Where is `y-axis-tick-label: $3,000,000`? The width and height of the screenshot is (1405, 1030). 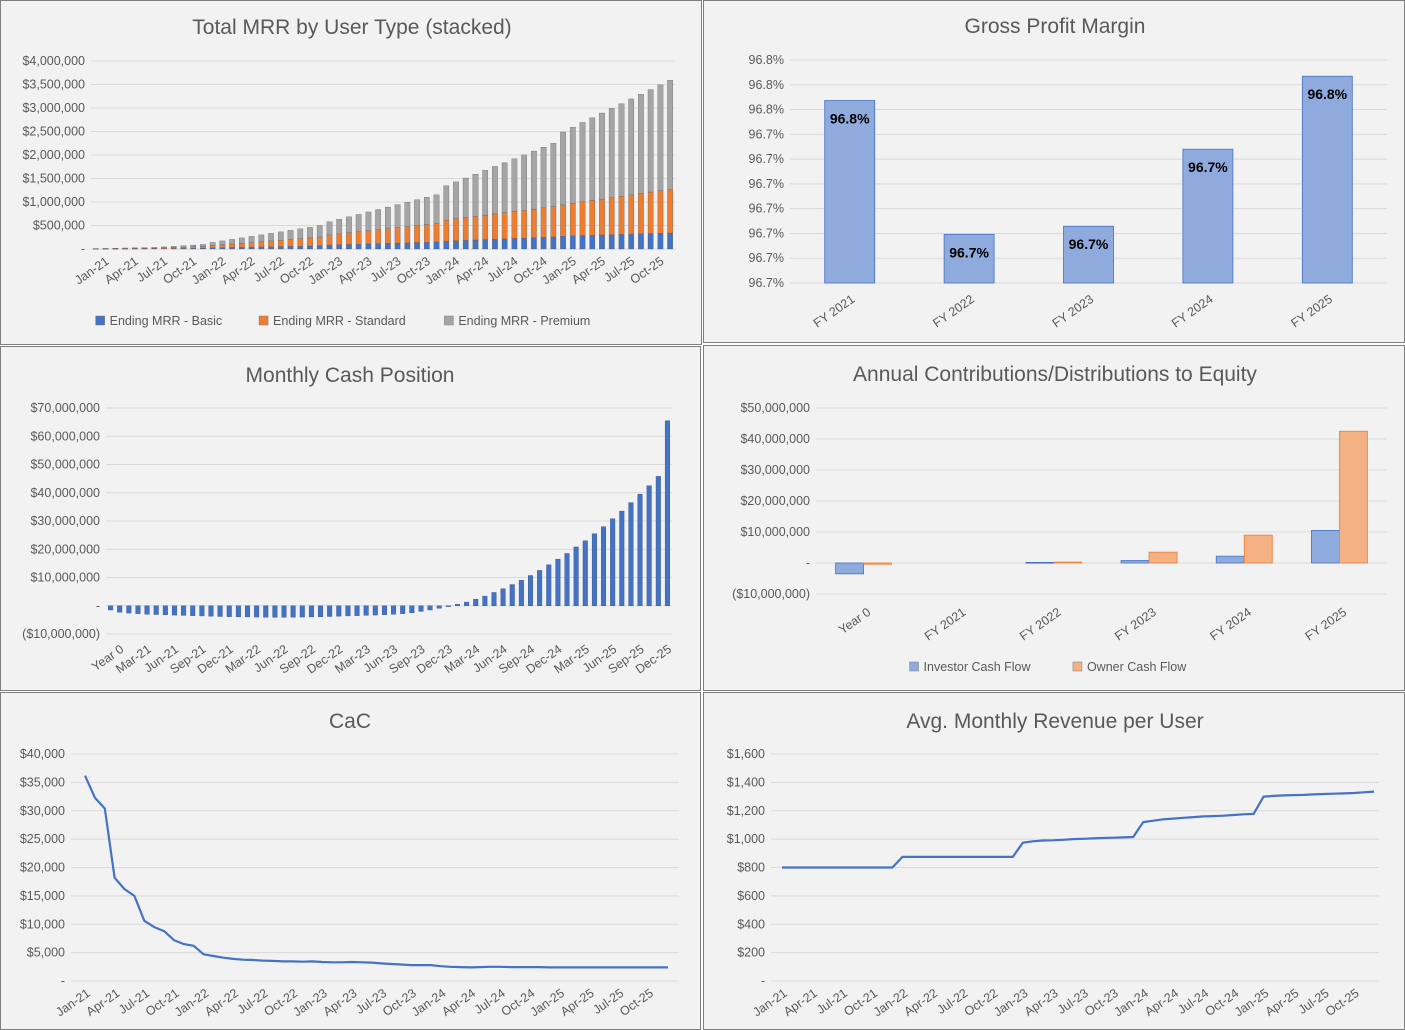
y-axis-tick-label: $3,000,000 is located at coordinates (53, 108).